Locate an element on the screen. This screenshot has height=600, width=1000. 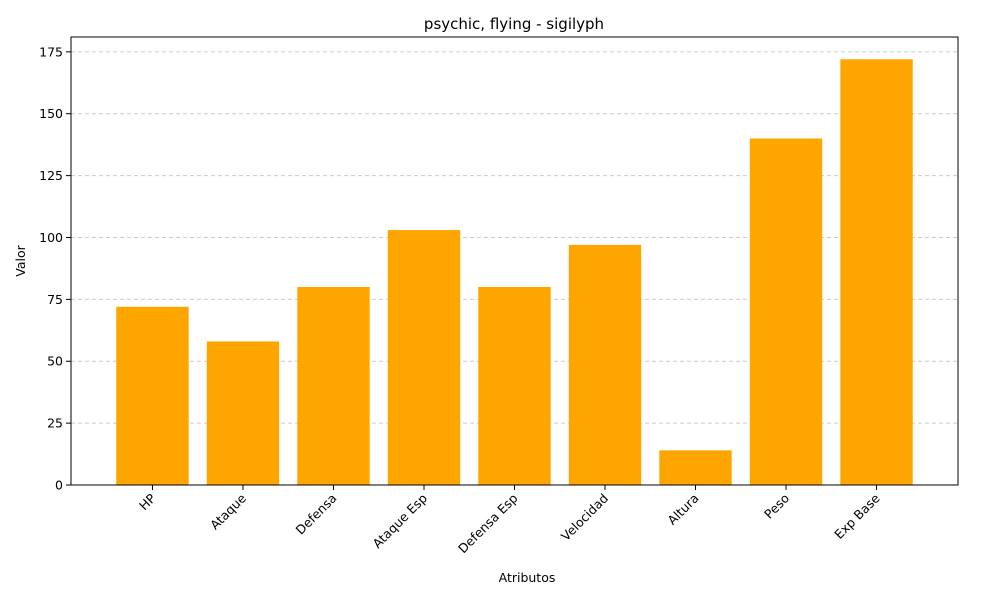
y-axis-label: Valor is located at coordinates (20, 260).